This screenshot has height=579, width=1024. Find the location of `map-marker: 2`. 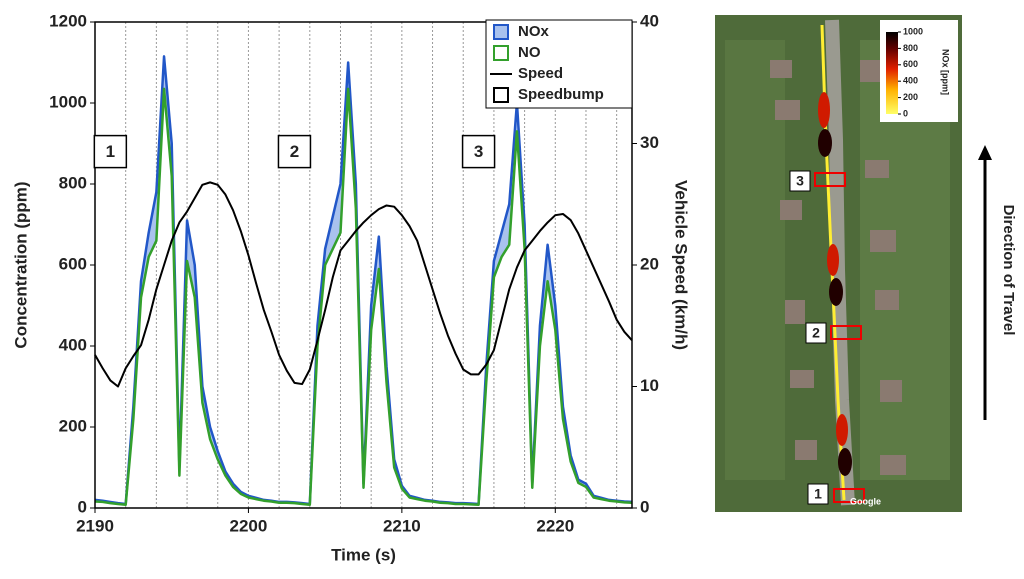

map-marker: 2 is located at coordinates (816, 333).